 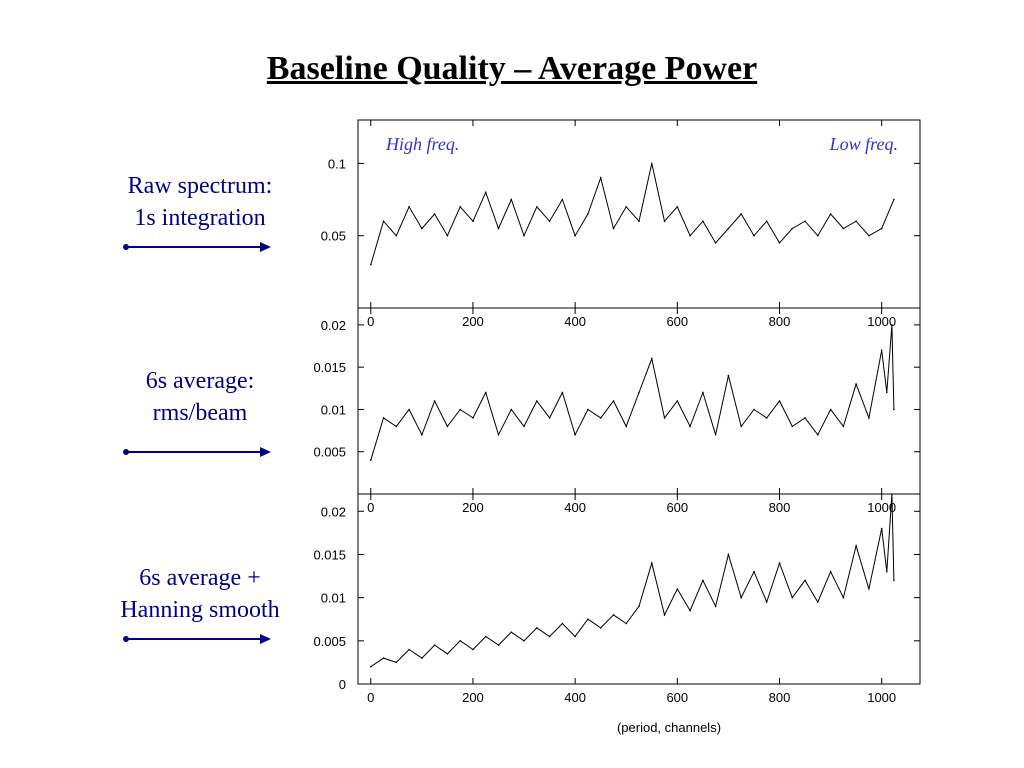 I want to click on panel-label-raw: Raw spectrum: 1s integration, so click(x=200, y=202).